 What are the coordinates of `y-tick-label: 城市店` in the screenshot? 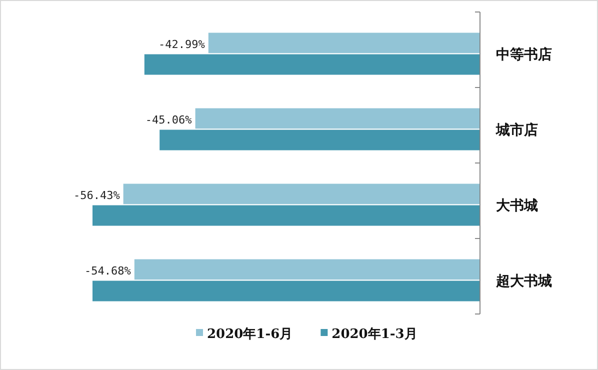 It's located at (516, 129).